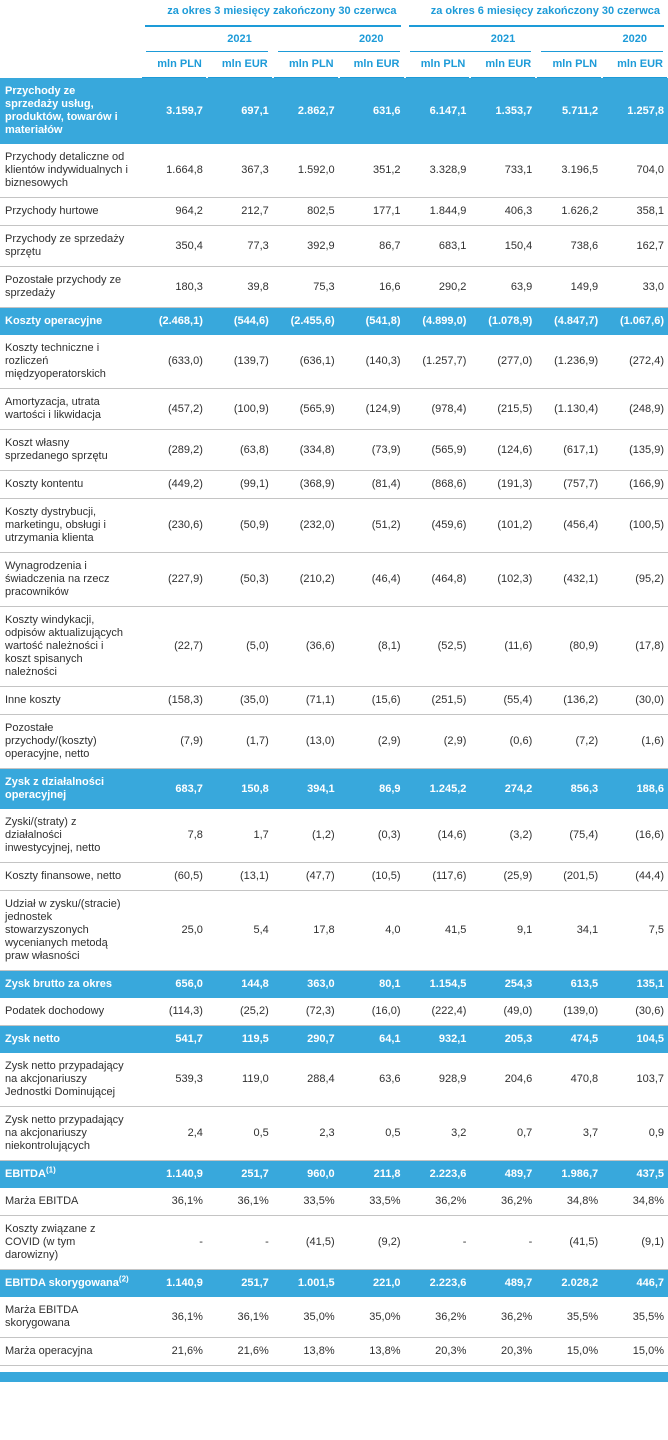 This screenshot has height=1440, width=668. I want to click on year-header-3m-2020: 2020, so click(339, 39).